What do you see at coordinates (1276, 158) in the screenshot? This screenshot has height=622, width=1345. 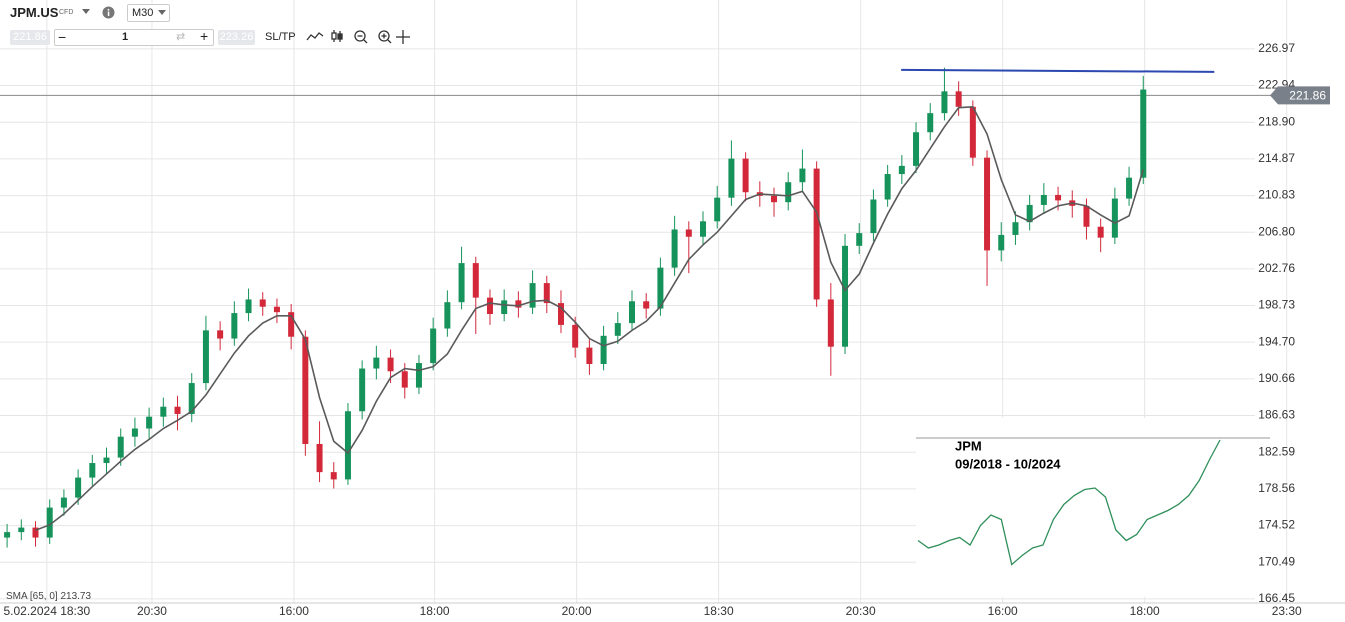 I see `y-tick-label: 214.87` at bounding box center [1276, 158].